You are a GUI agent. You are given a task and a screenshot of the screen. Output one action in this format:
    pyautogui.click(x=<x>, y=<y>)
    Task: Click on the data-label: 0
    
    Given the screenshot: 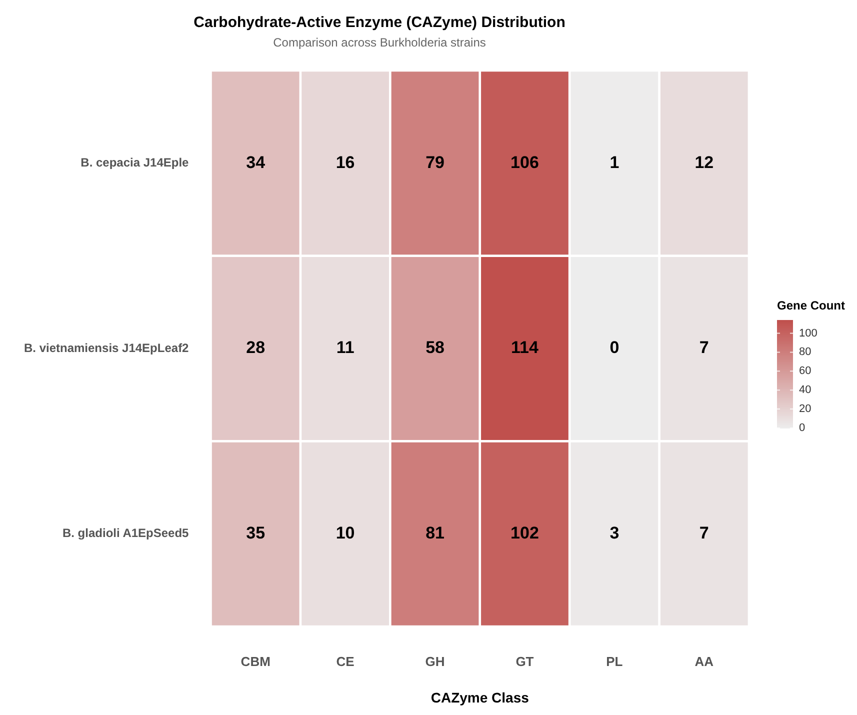 What is the action you would take?
    pyautogui.click(x=615, y=348)
    